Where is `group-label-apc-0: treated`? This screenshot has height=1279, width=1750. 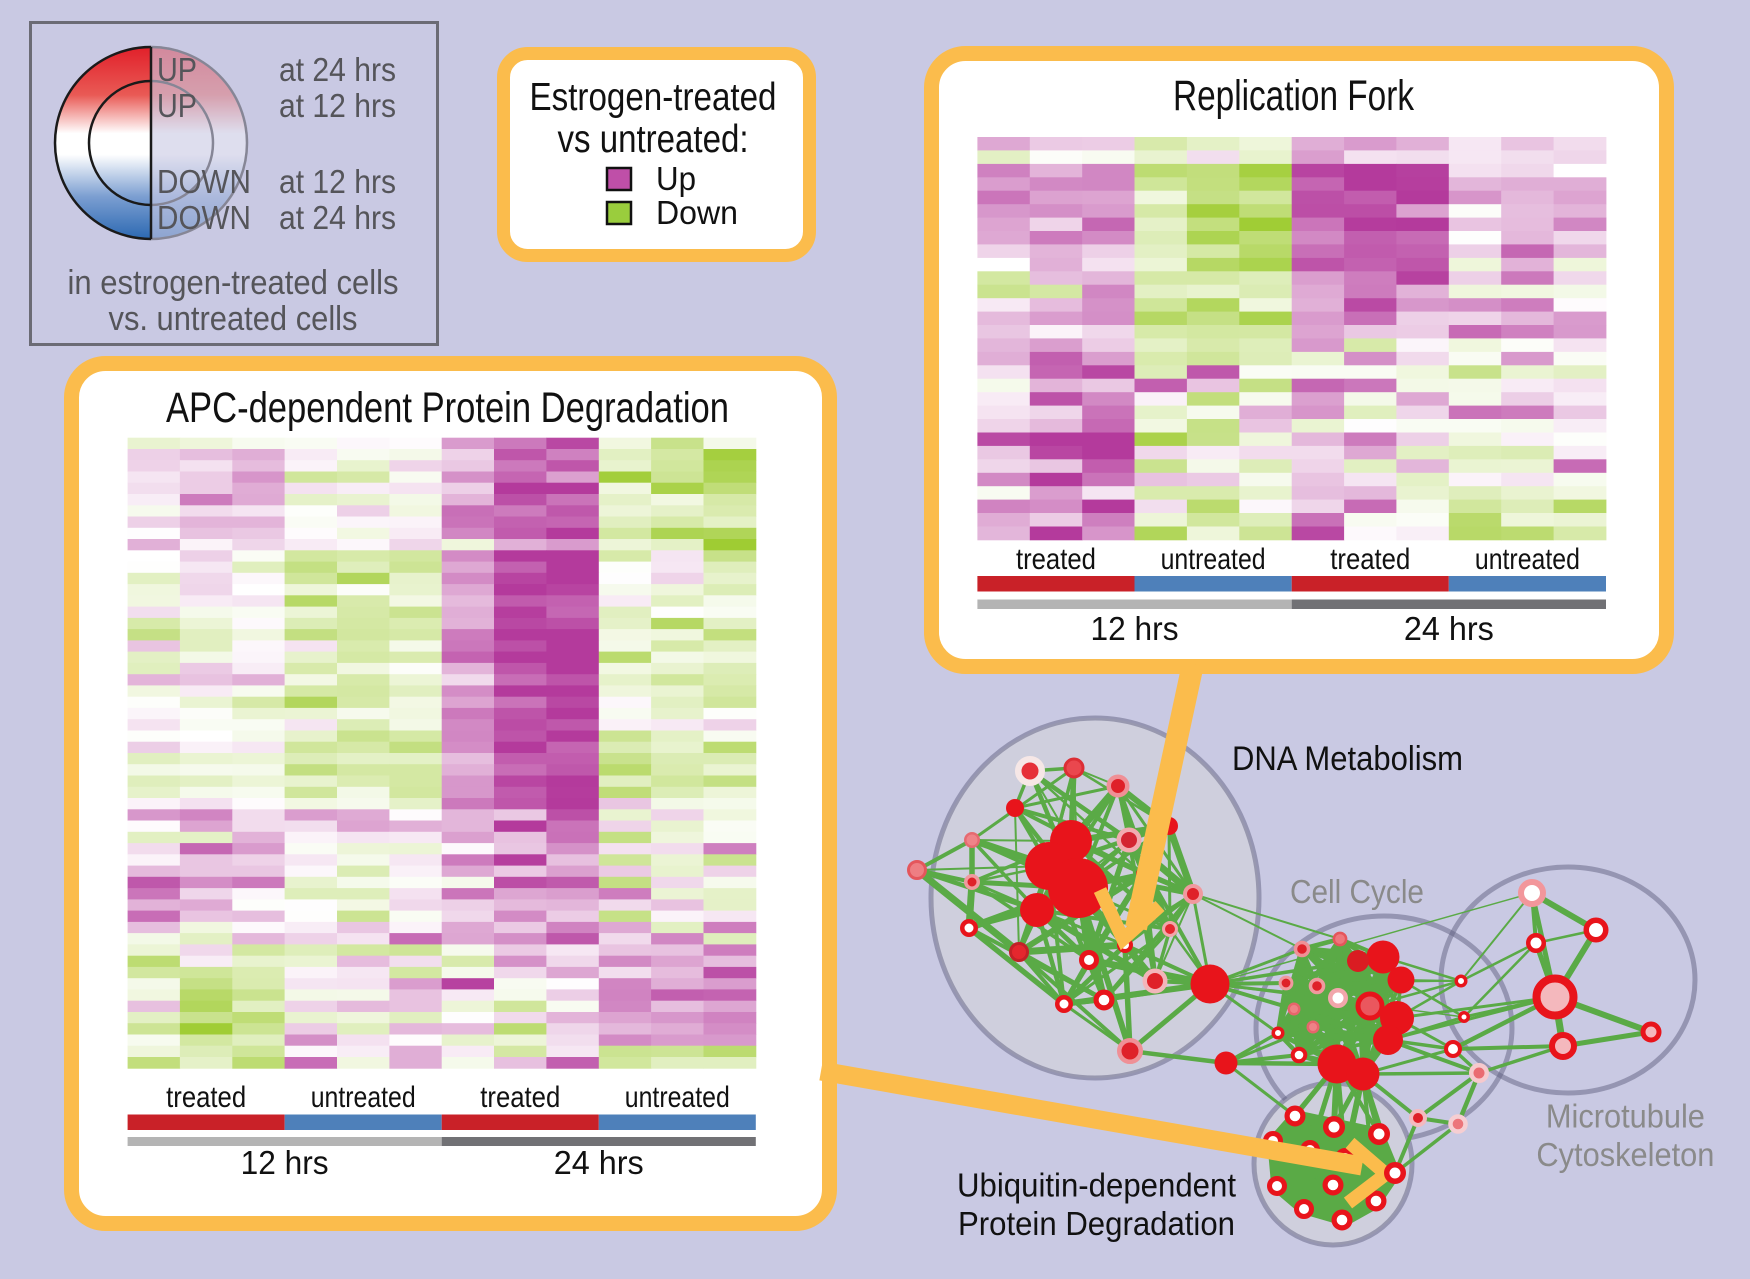 group-label-apc-0: treated is located at coordinates (206, 1097).